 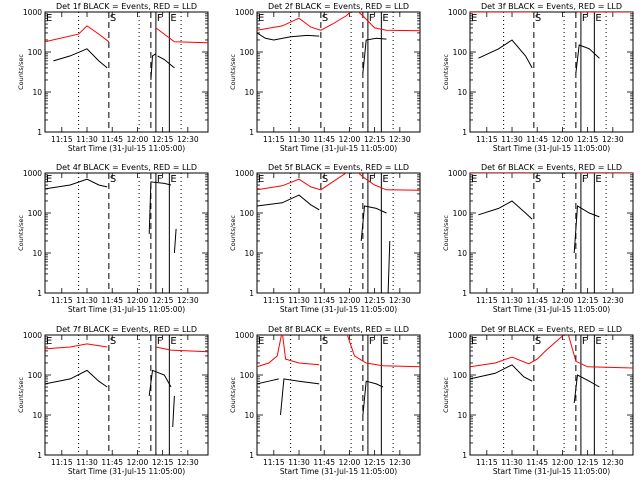 I want to click on panel-title: Det 6f BLACK = Events, RED = LLD, so click(x=551, y=167).